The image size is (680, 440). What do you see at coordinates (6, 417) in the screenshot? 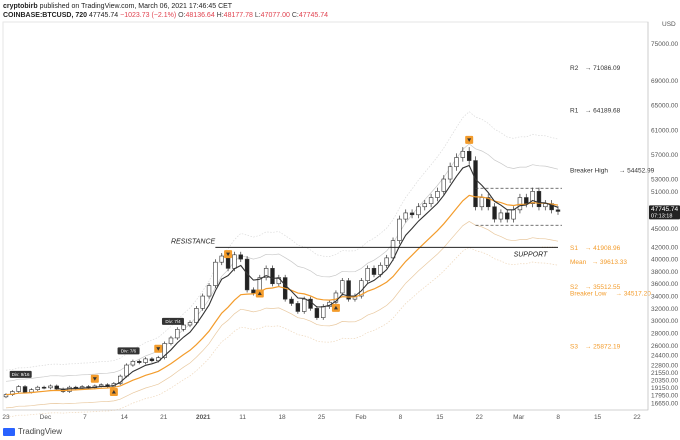
I see `x-tick-label: 23` at bounding box center [6, 417].